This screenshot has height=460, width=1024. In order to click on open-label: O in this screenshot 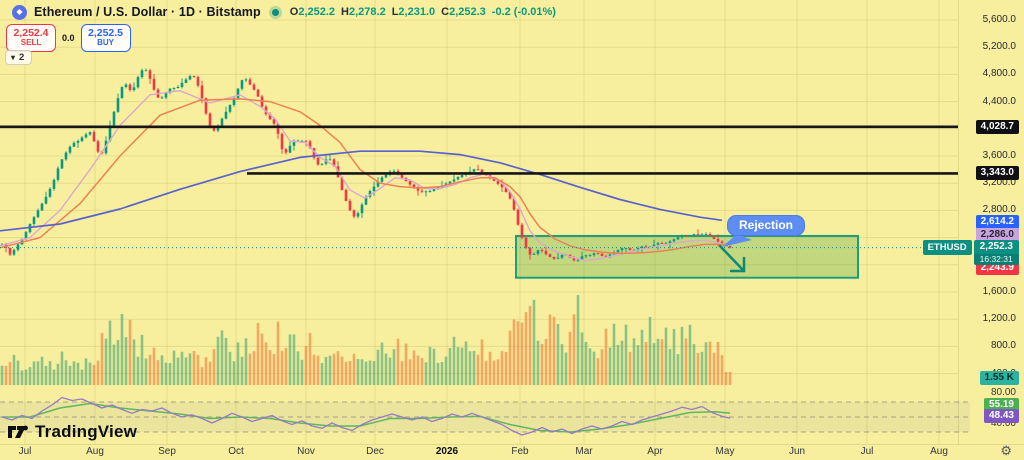, I will do `click(294, 12)`.